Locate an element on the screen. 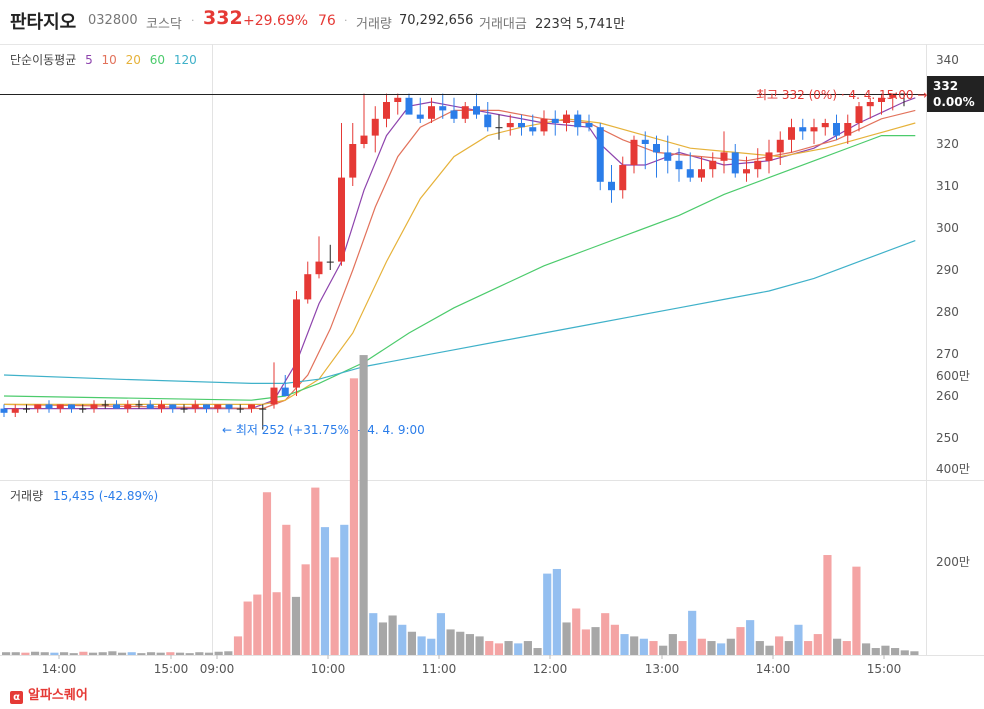  brand-footer: α 알파스퀘어 is located at coordinates (49, 694).